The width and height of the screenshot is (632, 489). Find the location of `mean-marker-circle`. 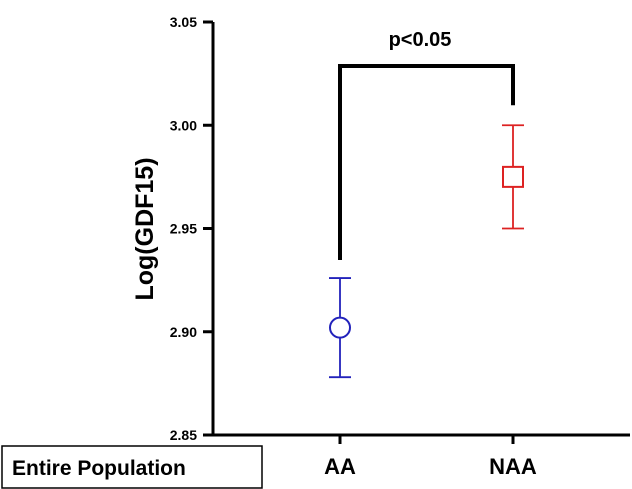

mean-marker-circle is located at coordinates (340, 327).